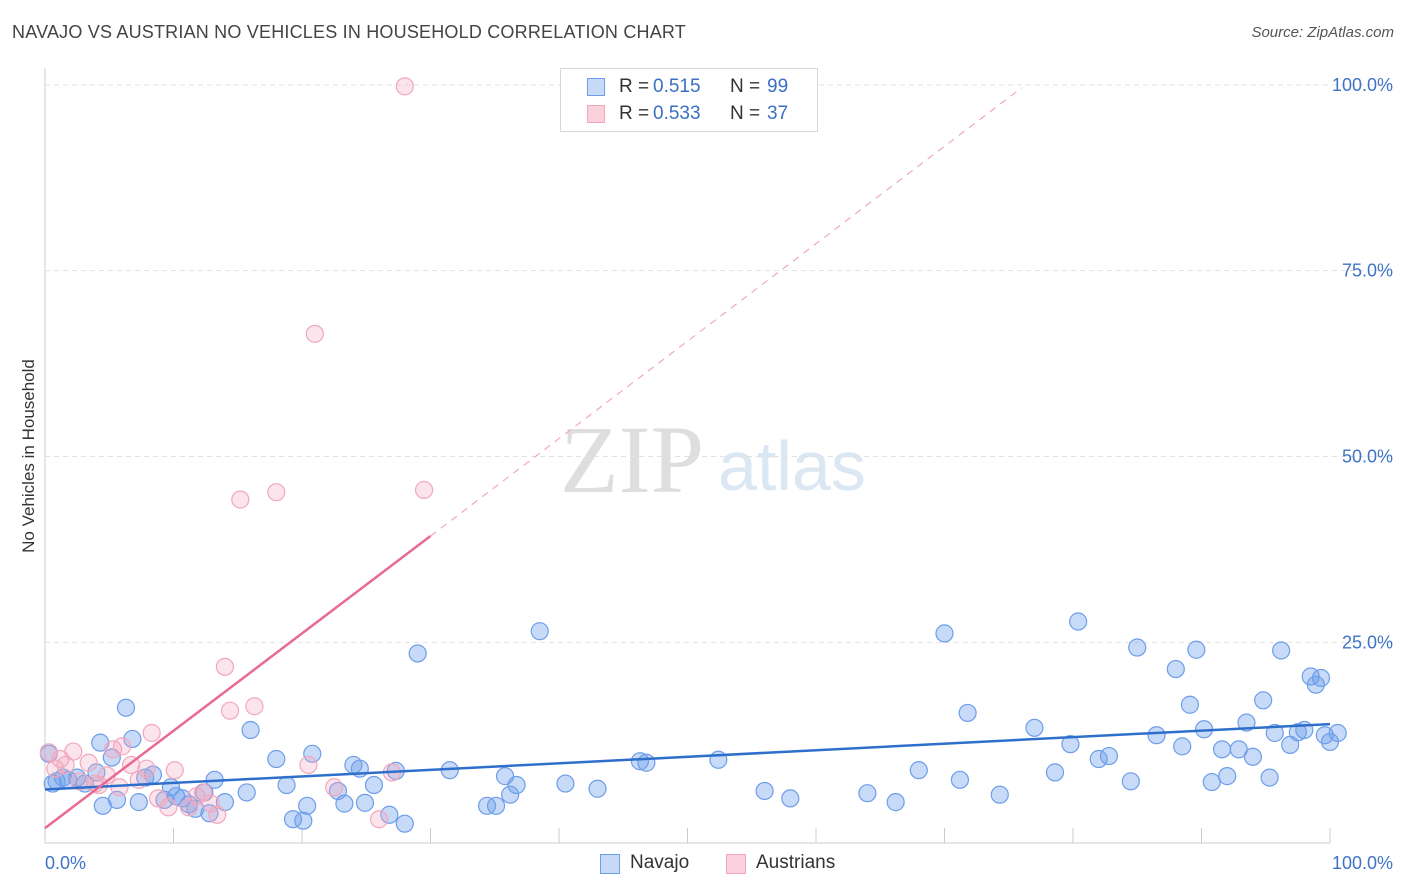 The image size is (1406, 892). I want to click on navajo-trendline, so click(687, 756).